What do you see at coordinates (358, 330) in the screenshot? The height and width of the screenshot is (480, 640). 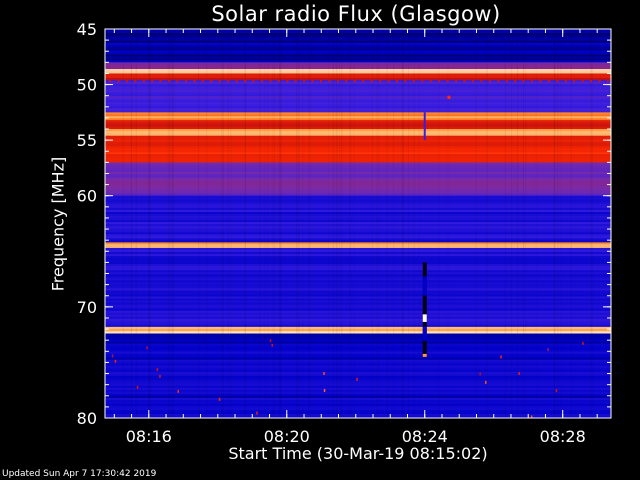 I see `frequency-band-13-row` at bounding box center [358, 330].